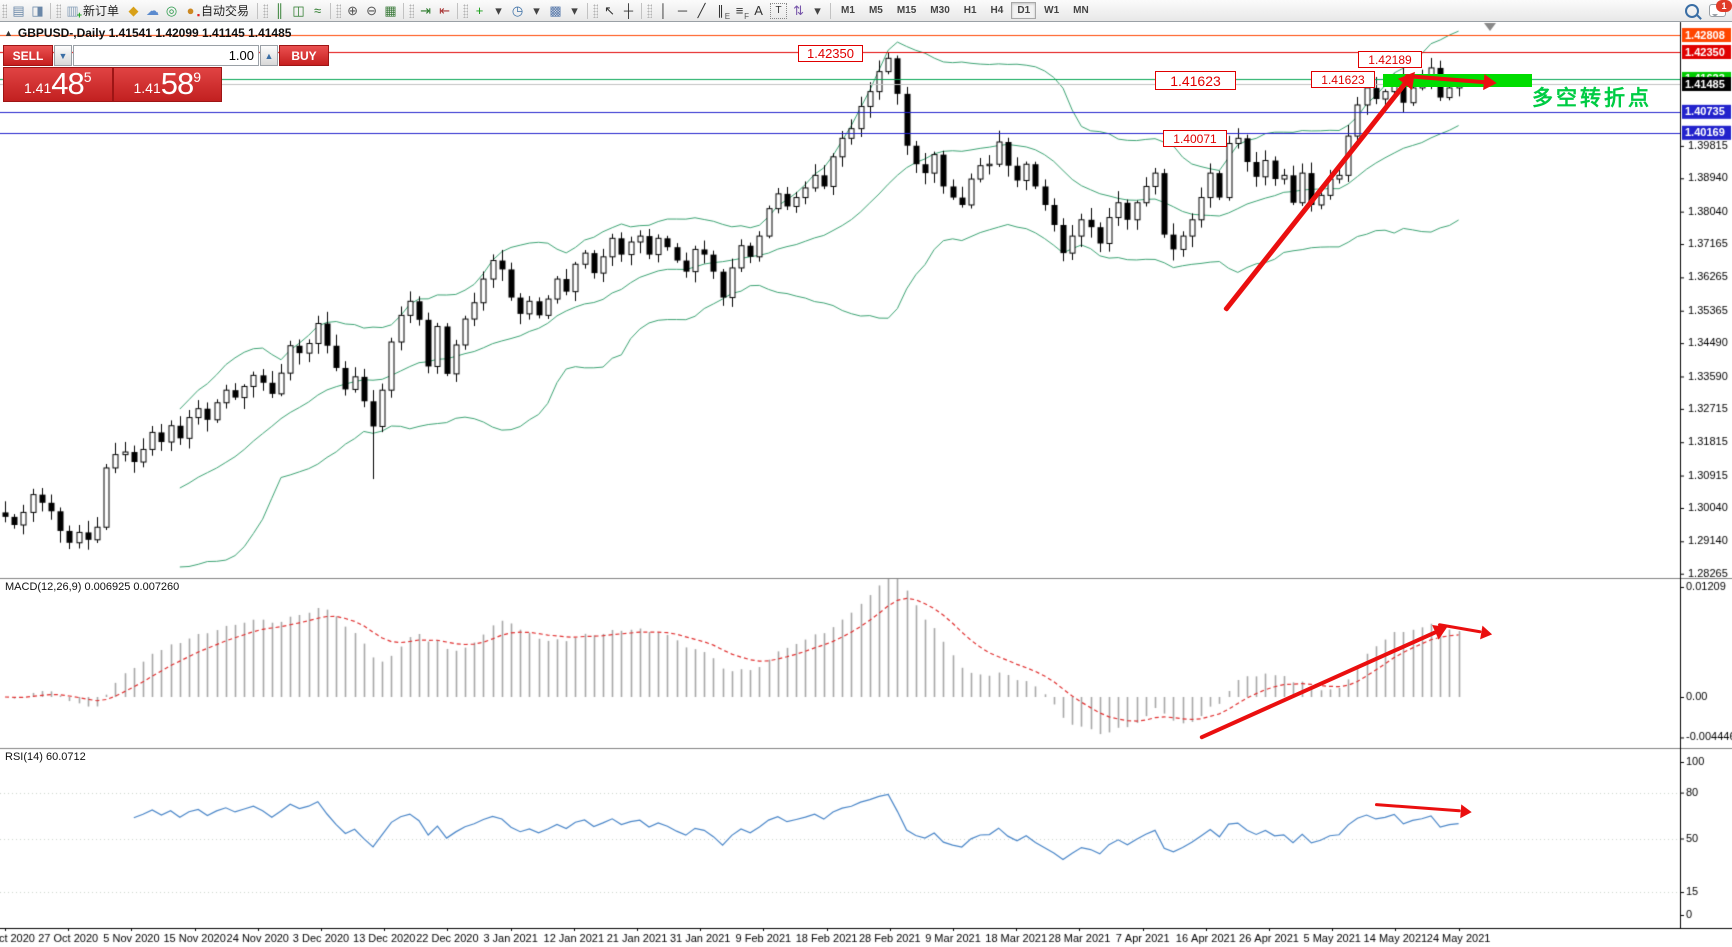  I want to click on text-icon: A, so click(758, 10).